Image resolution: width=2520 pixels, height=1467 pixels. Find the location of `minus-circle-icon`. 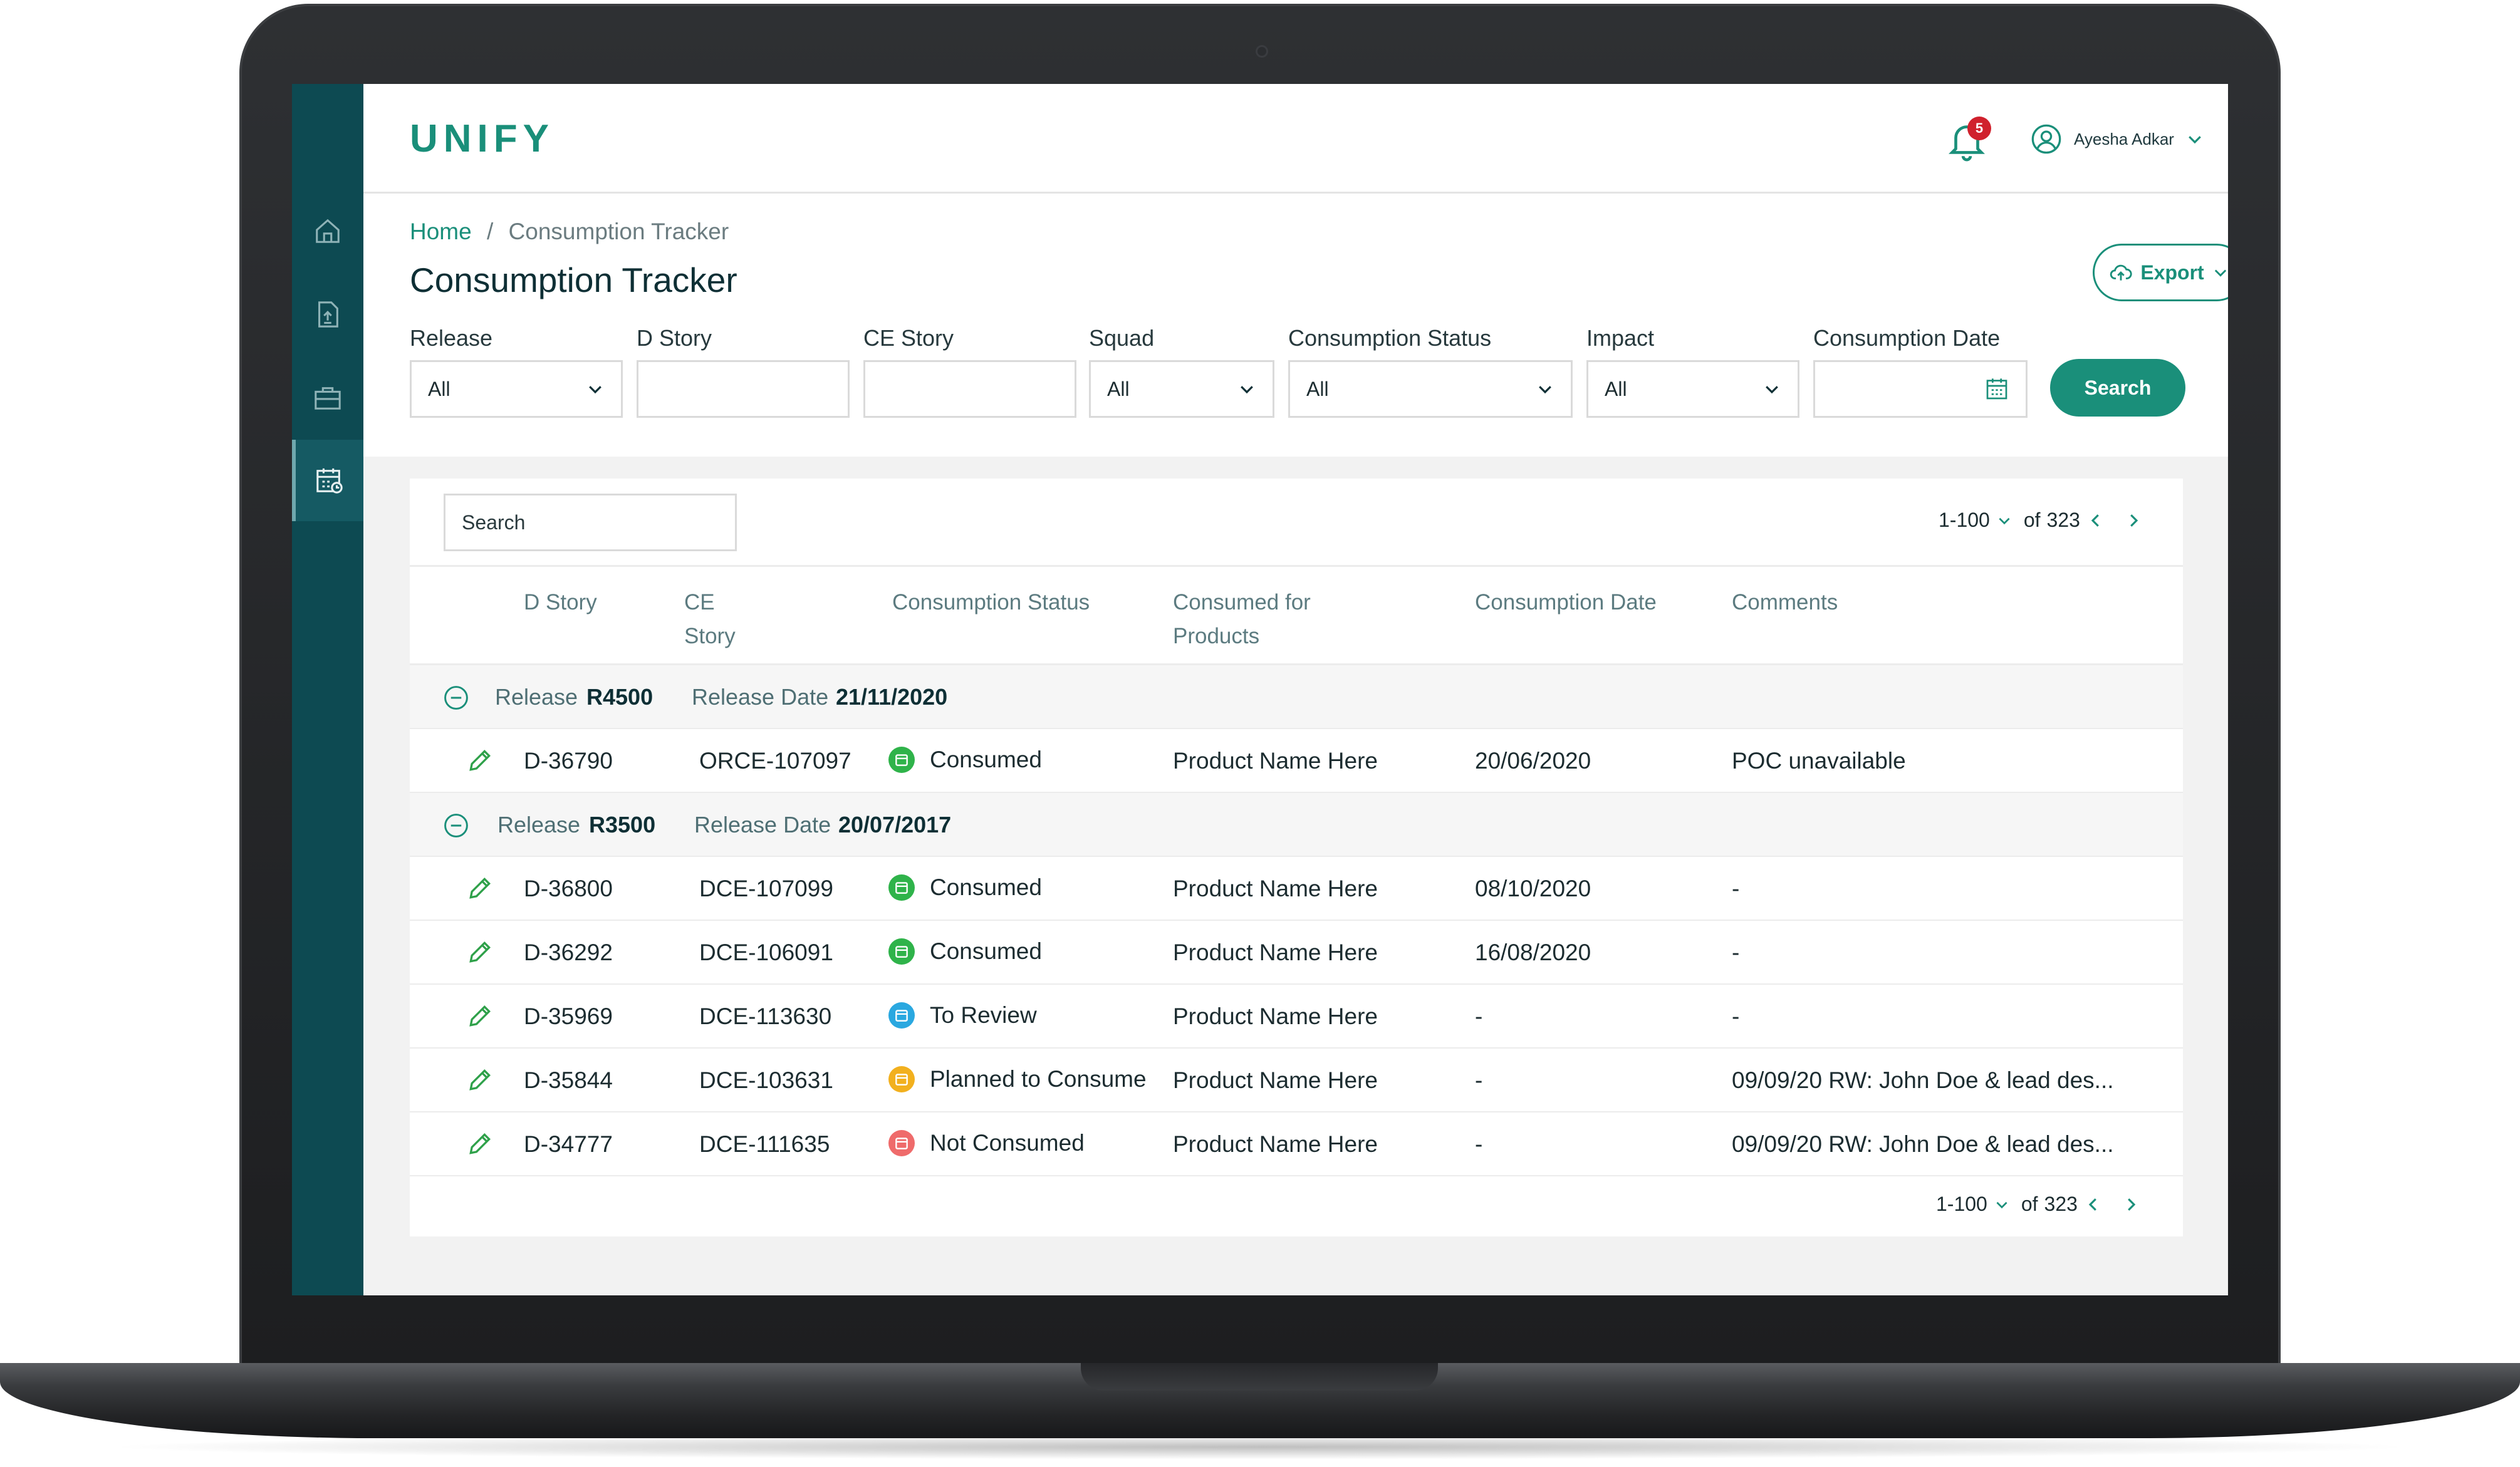

minus-circle-icon is located at coordinates (456, 698).